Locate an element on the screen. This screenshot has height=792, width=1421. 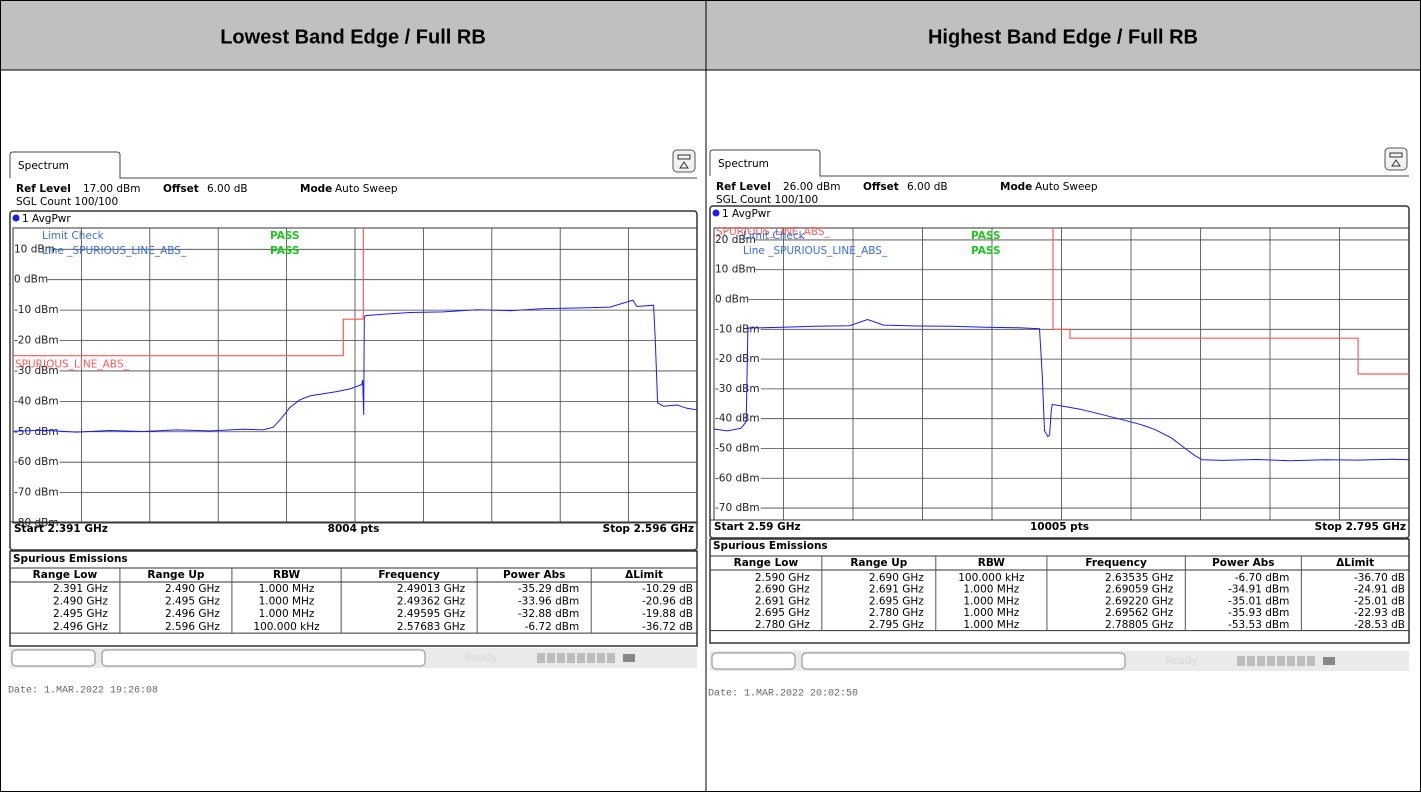
date-stamp: Date: 1.MAR.2022 19:26:08 is located at coordinates (83, 691).